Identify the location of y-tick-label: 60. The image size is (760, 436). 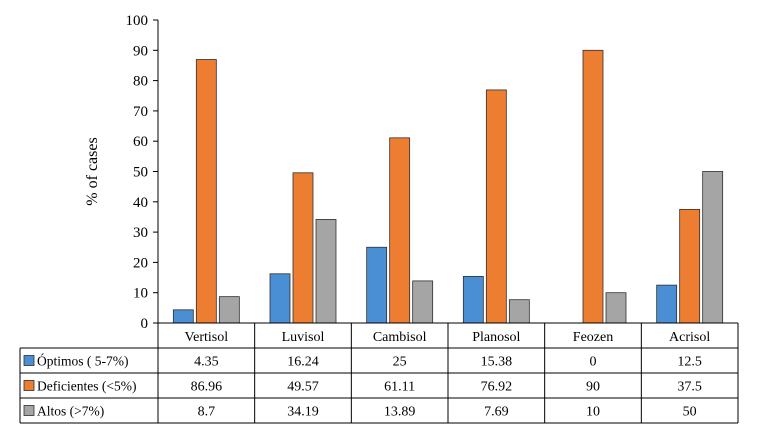
(140, 142).